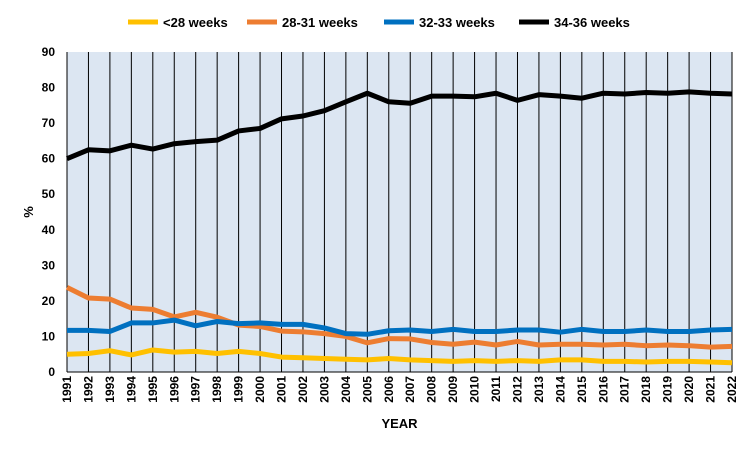  I want to click on series-line-28-31-weeks, so click(399, 317).